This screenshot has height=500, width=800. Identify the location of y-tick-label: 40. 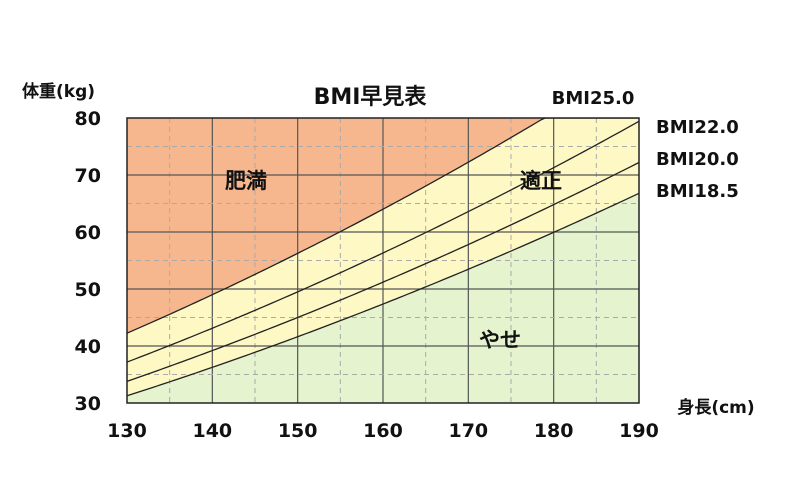
(88, 347).